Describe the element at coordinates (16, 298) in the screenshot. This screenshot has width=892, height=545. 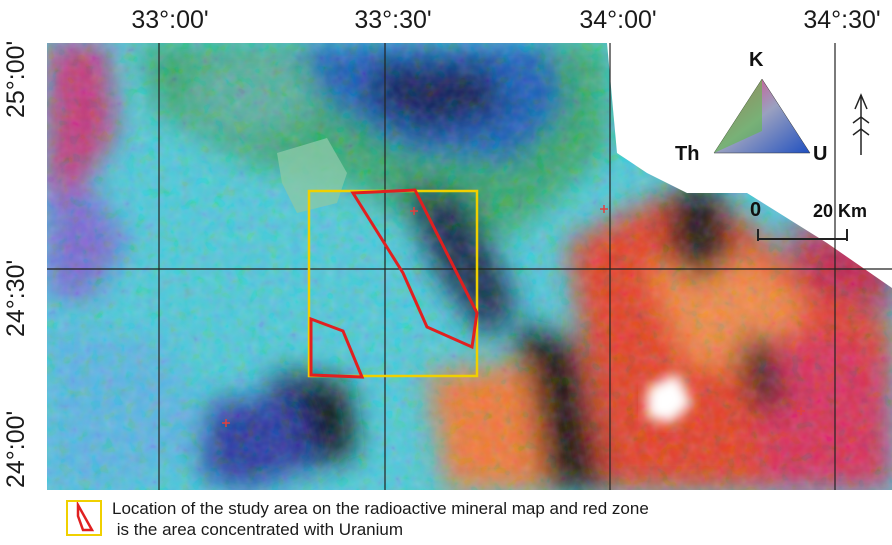
I see `latitude-label-24-30: 24°:30'` at that location.